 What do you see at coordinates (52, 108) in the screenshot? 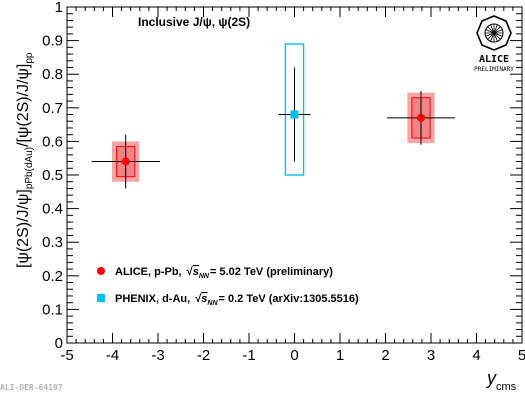
I see `y-tick-label: 0.7` at bounding box center [52, 108].